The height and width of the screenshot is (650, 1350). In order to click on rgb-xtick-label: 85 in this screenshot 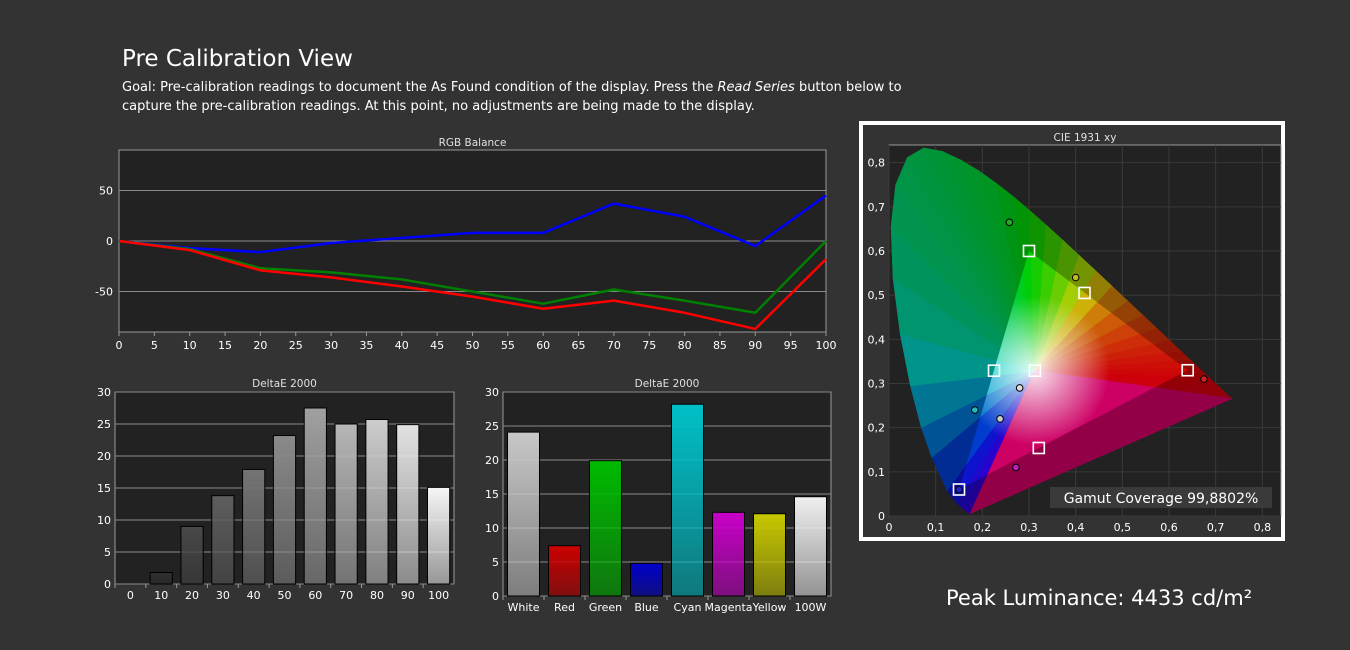, I will do `click(720, 345)`.